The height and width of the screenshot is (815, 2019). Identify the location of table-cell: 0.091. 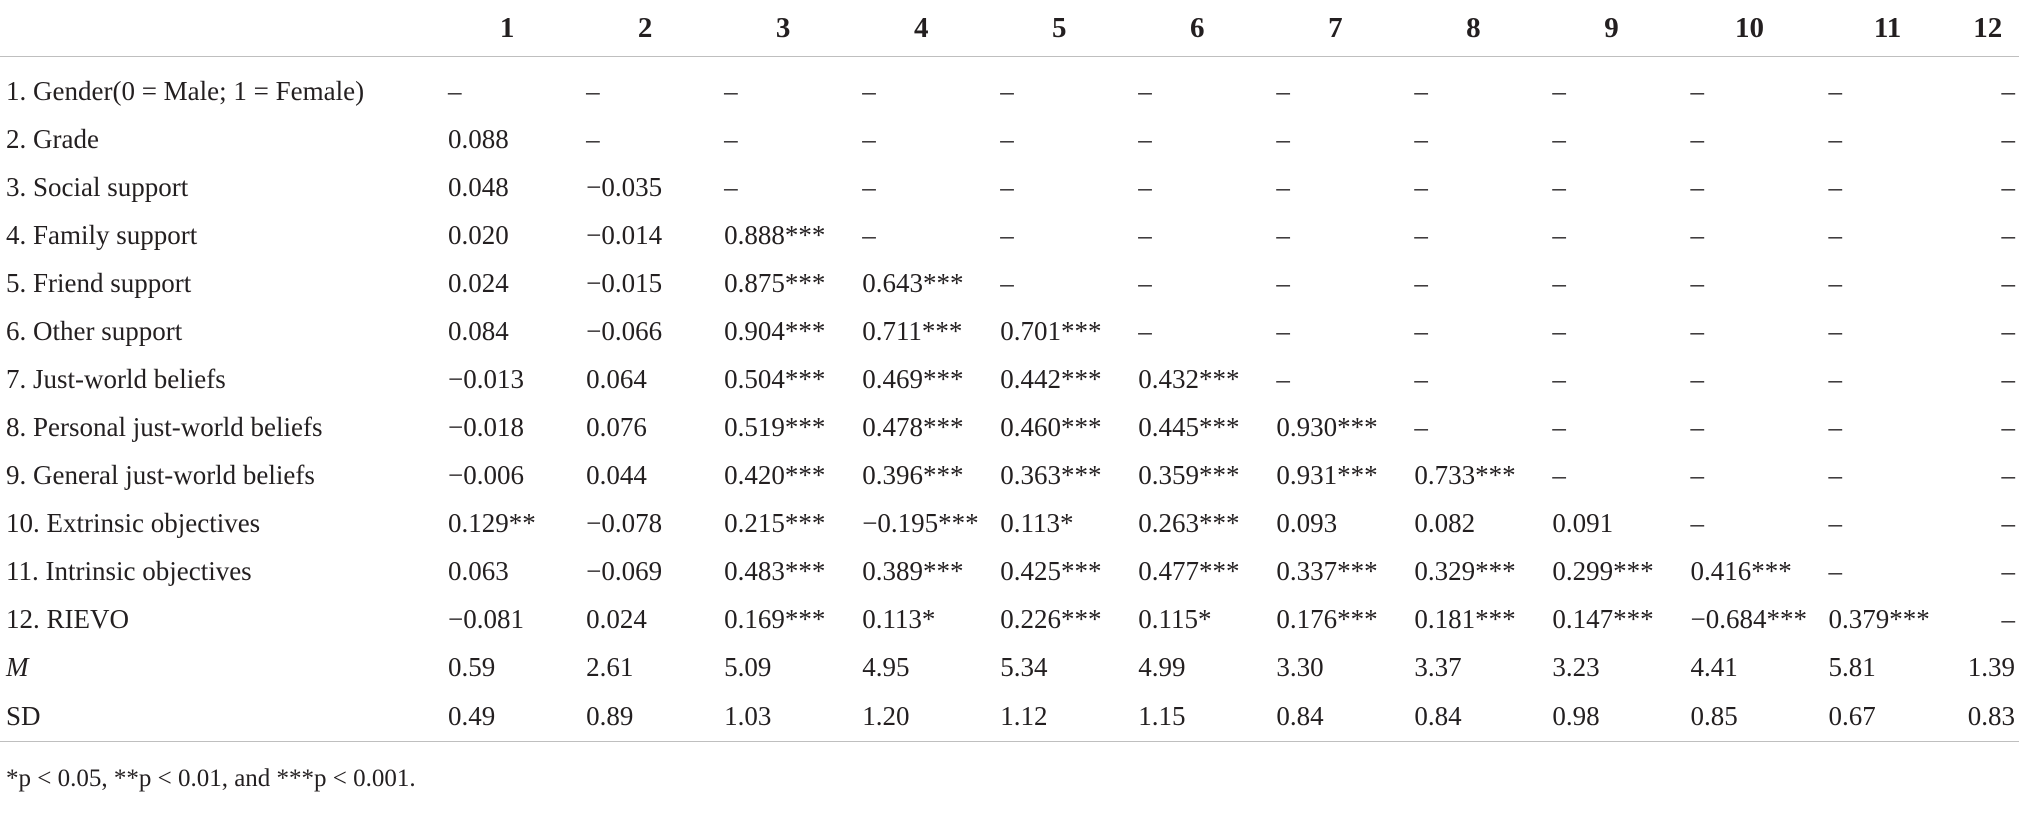
(1583, 522).